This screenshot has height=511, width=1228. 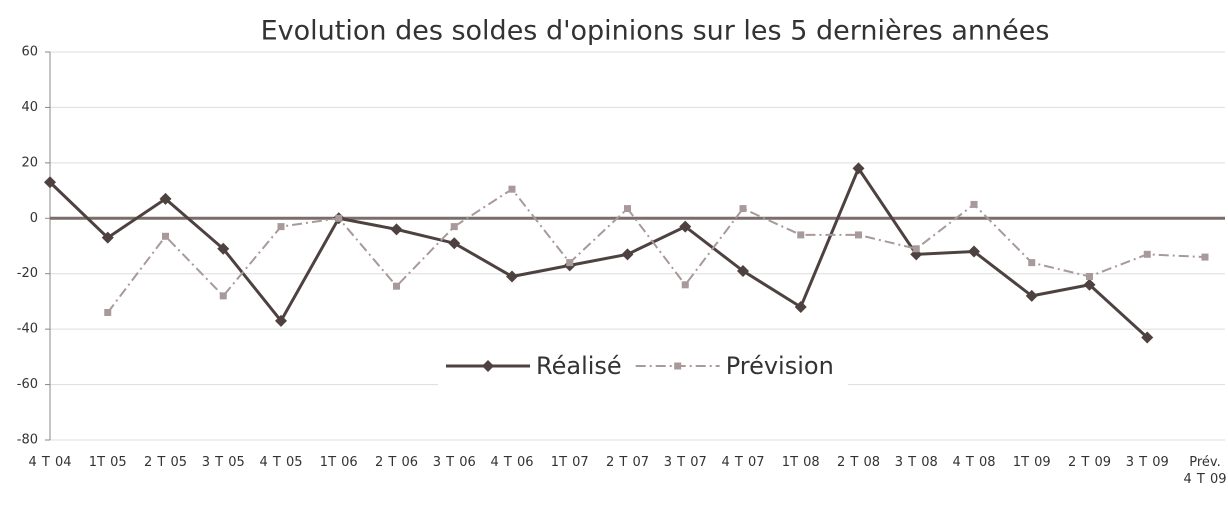 I want to click on x-tick-label: 4 T 06, so click(x=512, y=462).